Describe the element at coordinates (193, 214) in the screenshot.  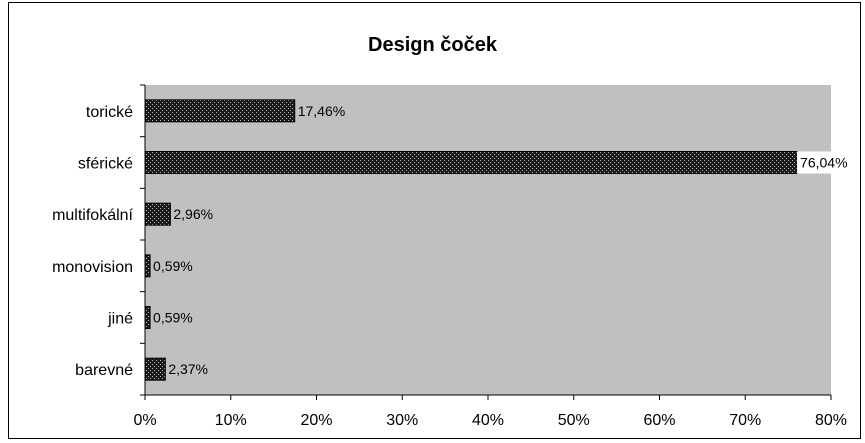
I see `data-label: 2,96%` at that location.